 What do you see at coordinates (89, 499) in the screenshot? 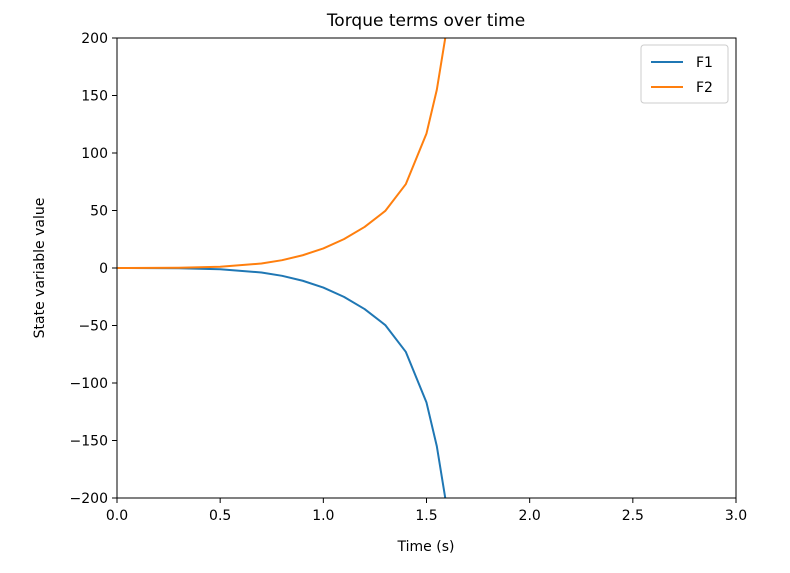
I see `y-tick-label: −200` at bounding box center [89, 499].